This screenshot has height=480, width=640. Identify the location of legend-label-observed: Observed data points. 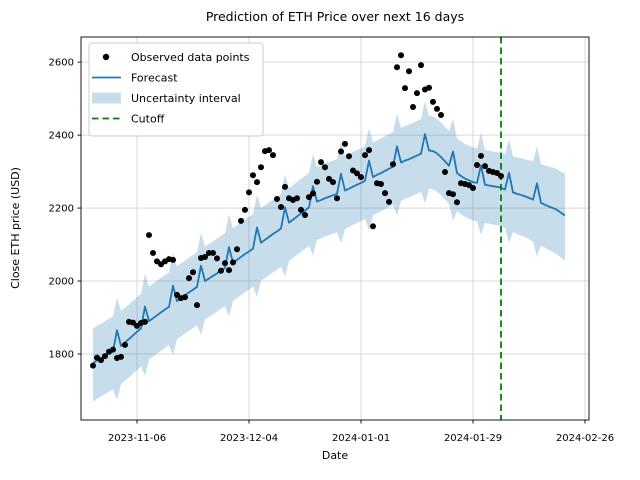
(190, 57).